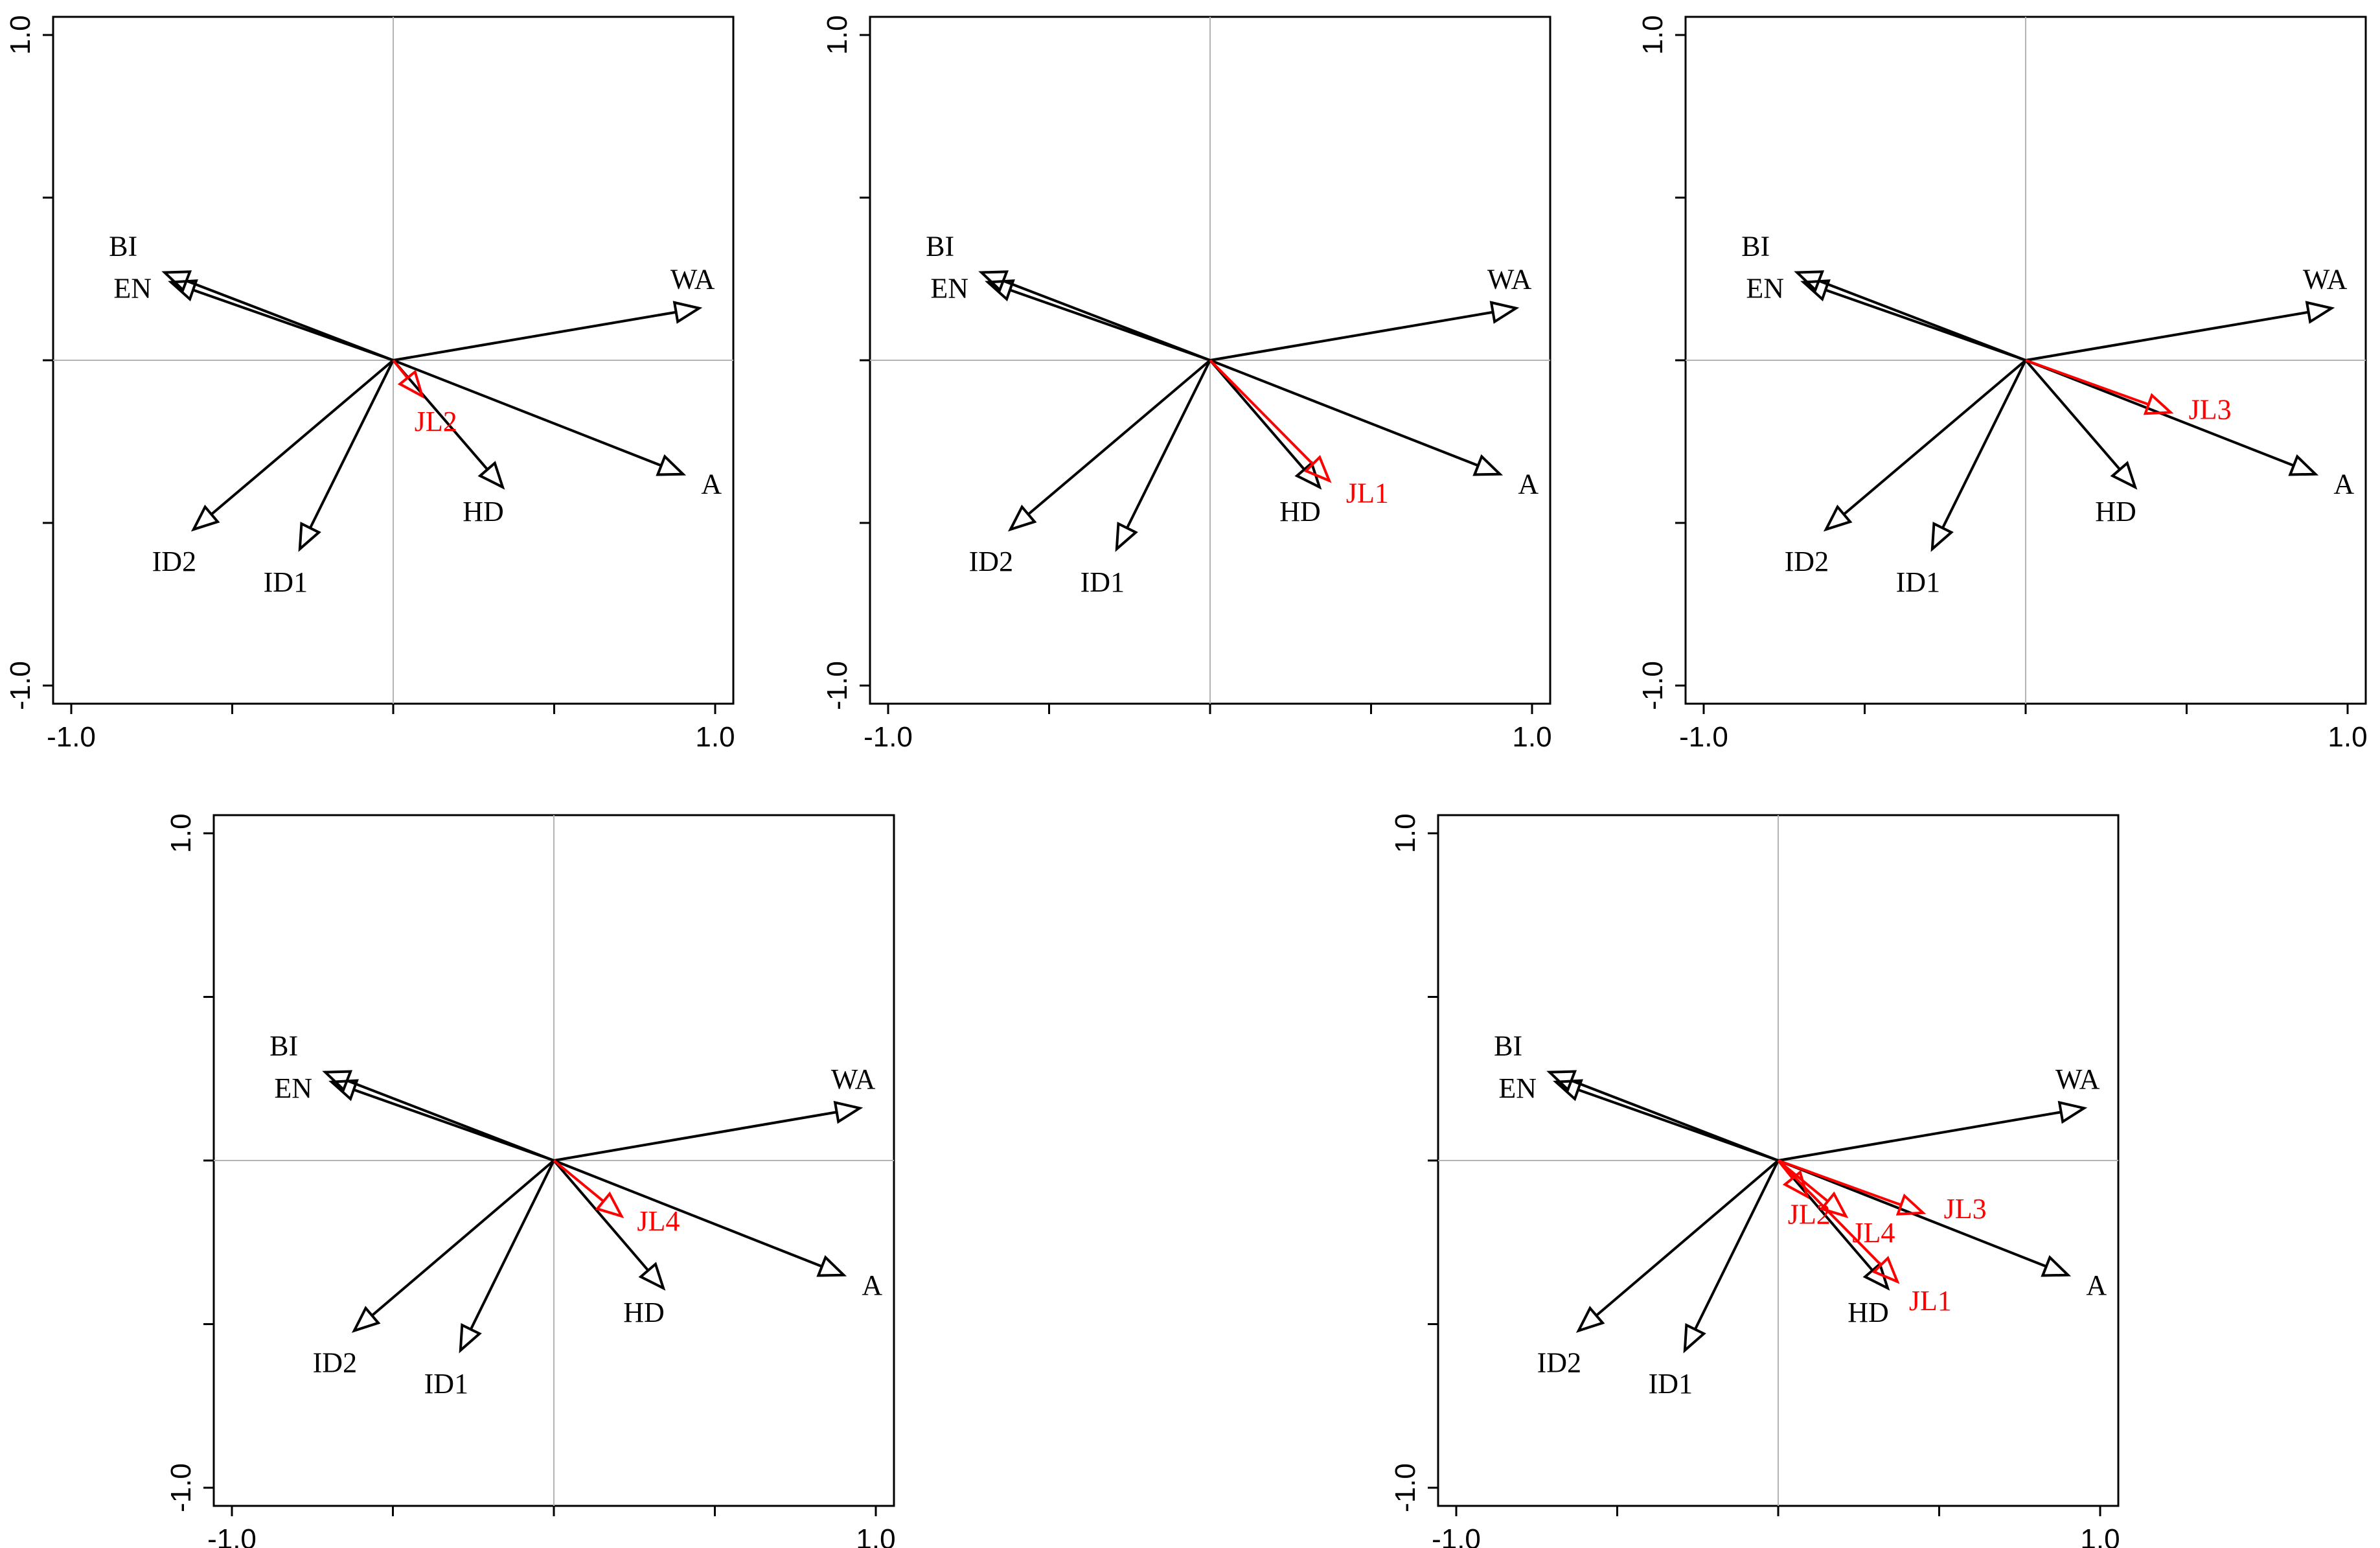  I want to click on biplot-panel-4: -1.0 1.0 -1.0 1.0 BI EN WA A HD ID1 ID2 JL4, so click(530, 1180).